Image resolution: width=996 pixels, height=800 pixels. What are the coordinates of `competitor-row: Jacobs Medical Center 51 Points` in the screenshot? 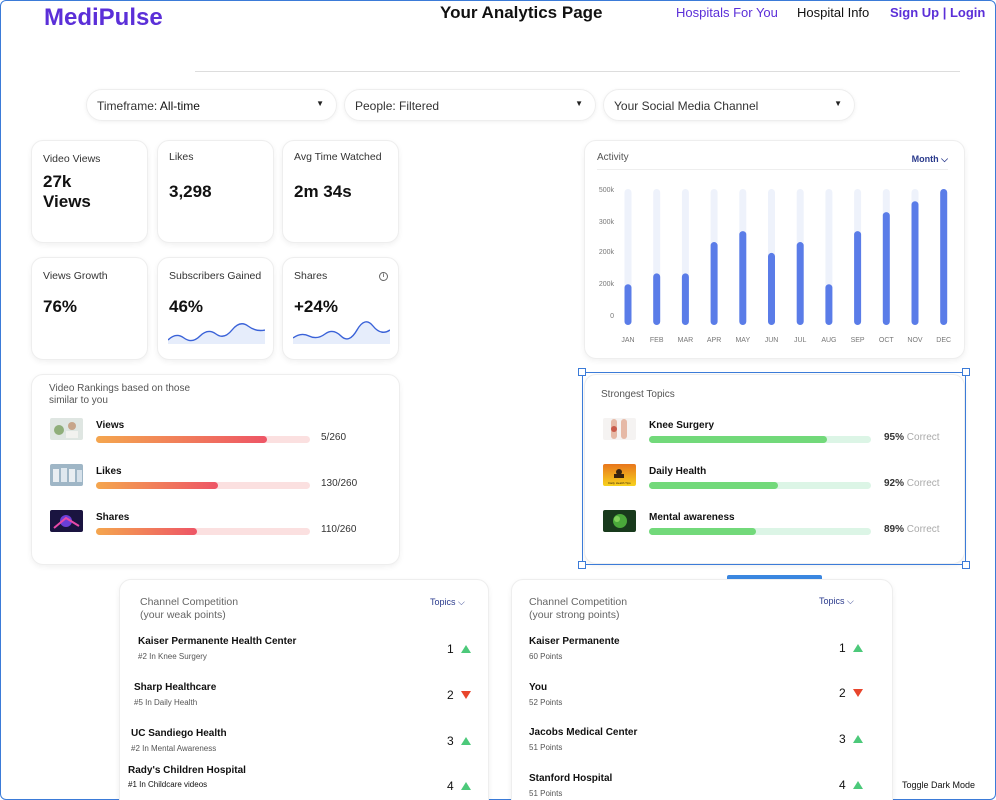 It's located at (583, 739).